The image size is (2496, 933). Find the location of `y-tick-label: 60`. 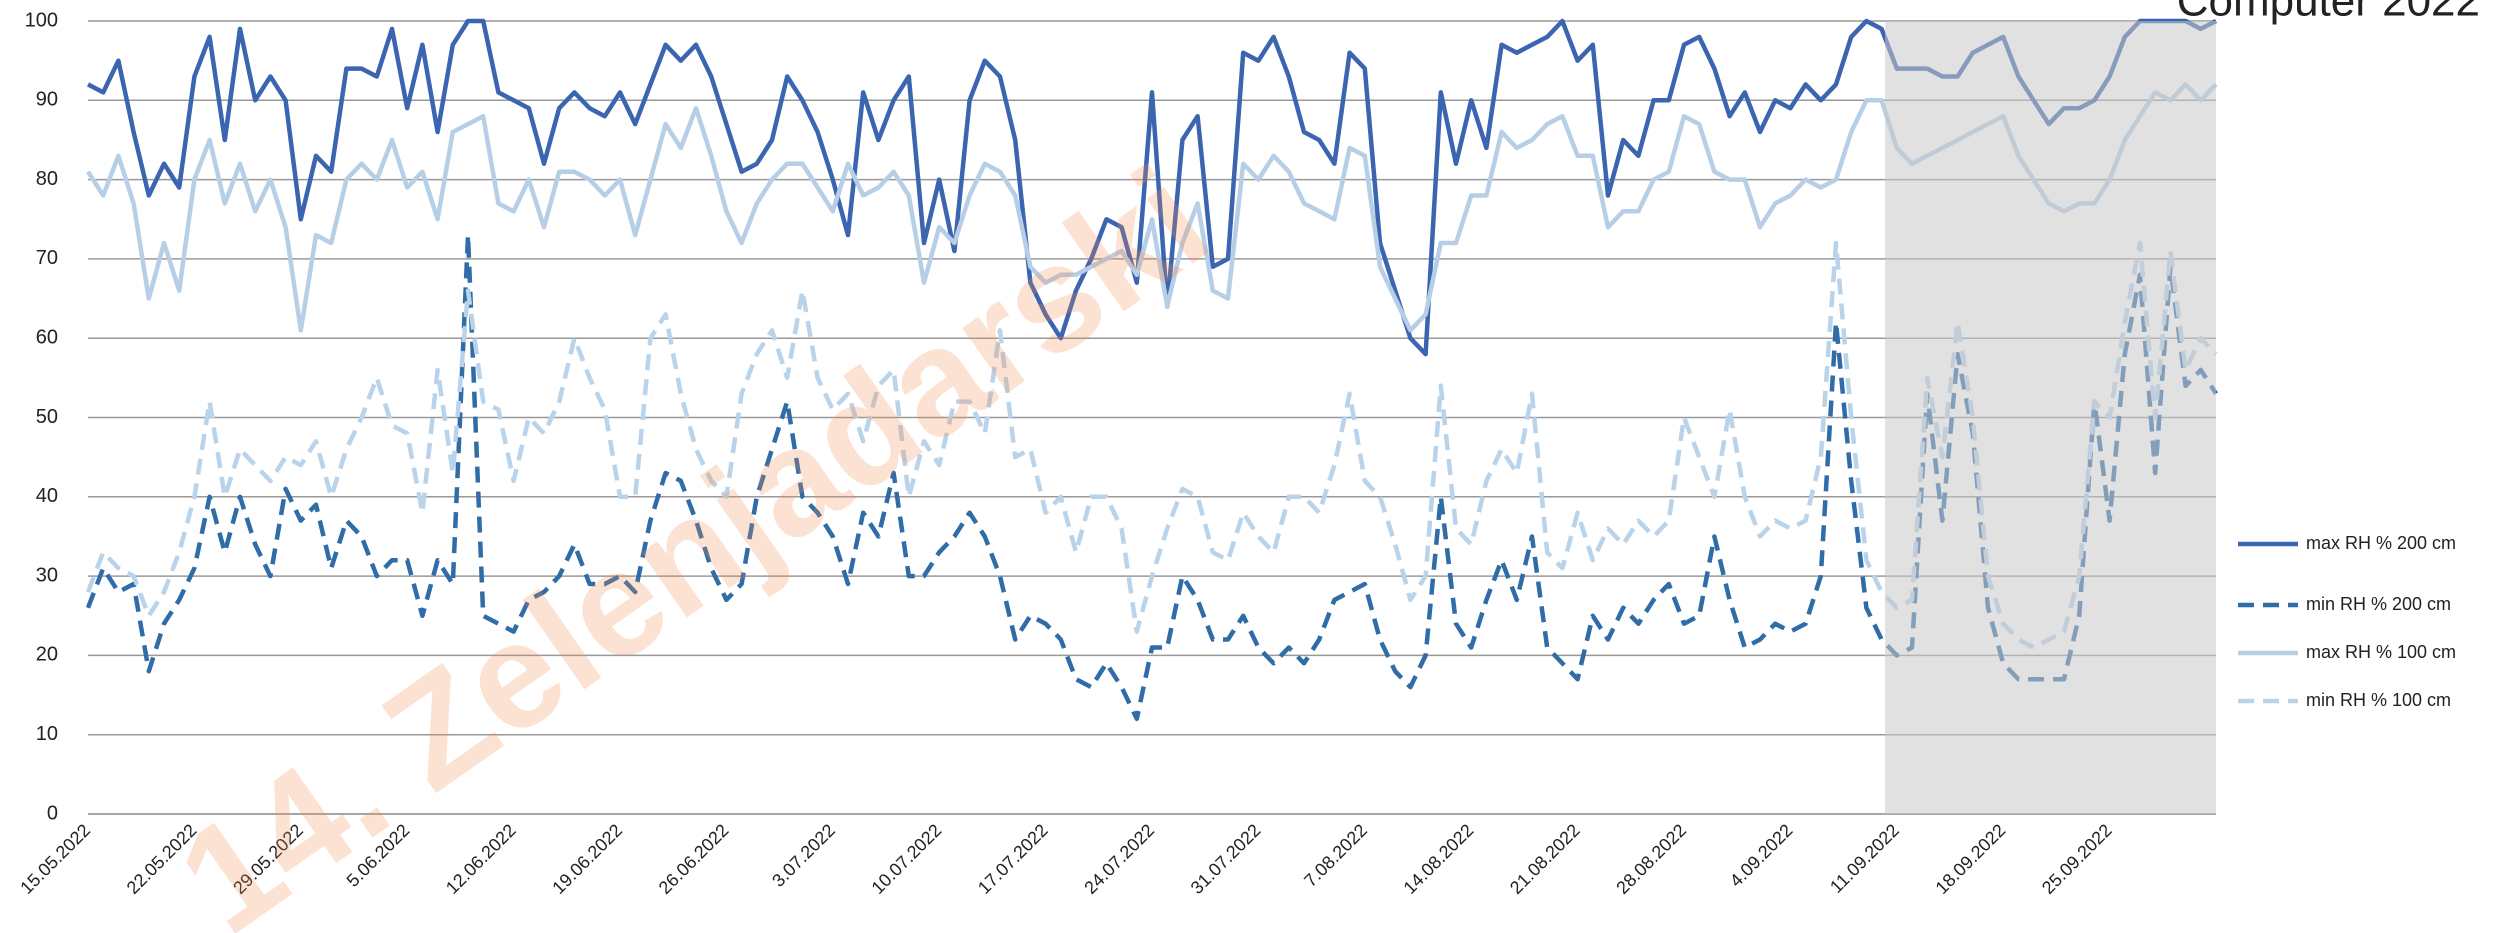

y-tick-label: 60 is located at coordinates (47, 337).